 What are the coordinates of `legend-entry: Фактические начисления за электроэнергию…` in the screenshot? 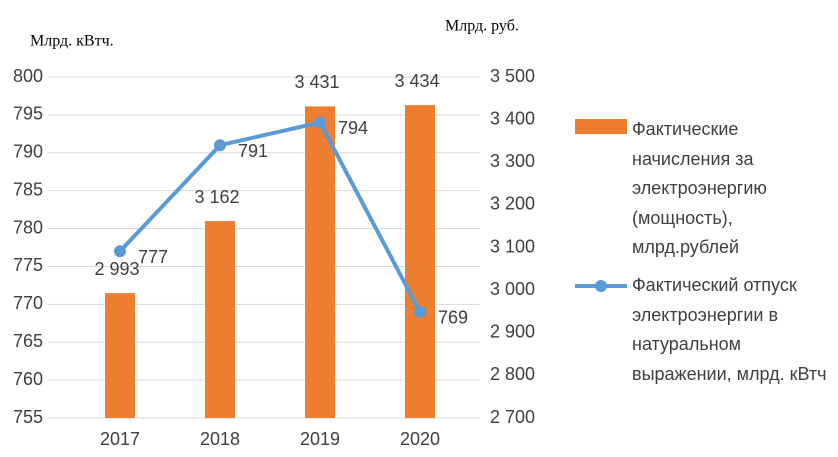 It's located at (699, 188).